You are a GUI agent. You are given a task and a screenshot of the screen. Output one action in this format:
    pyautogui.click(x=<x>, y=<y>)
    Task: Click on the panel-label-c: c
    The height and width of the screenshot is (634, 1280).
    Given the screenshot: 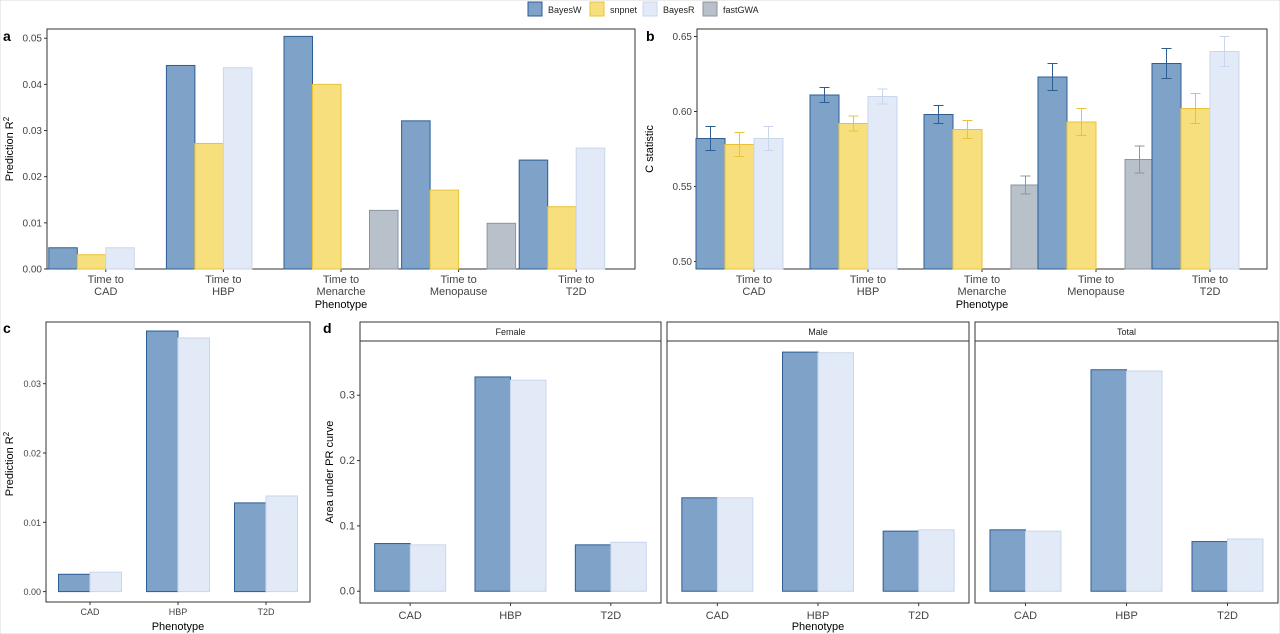 What is the action you would take?
    pyautogui.click(x=7, y=328)
    